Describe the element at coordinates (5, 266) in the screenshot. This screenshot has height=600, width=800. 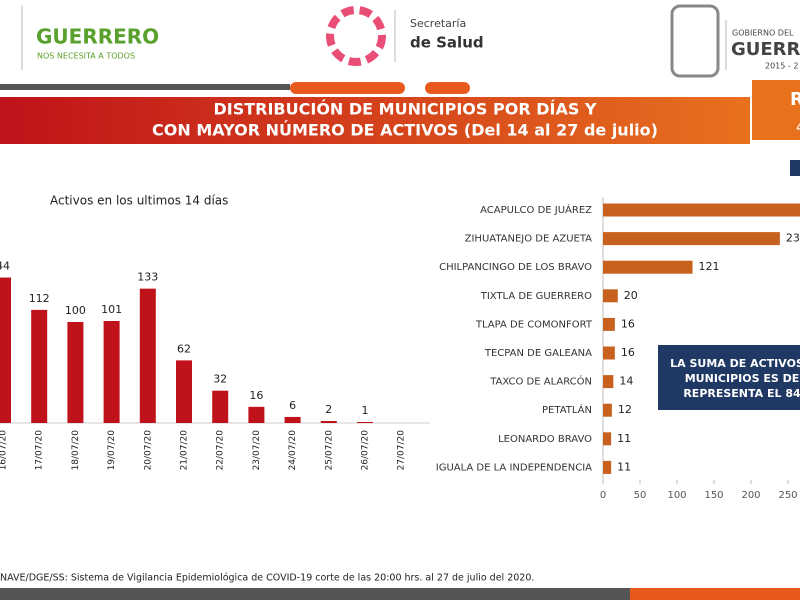
I see `data-label: 44` at that location.